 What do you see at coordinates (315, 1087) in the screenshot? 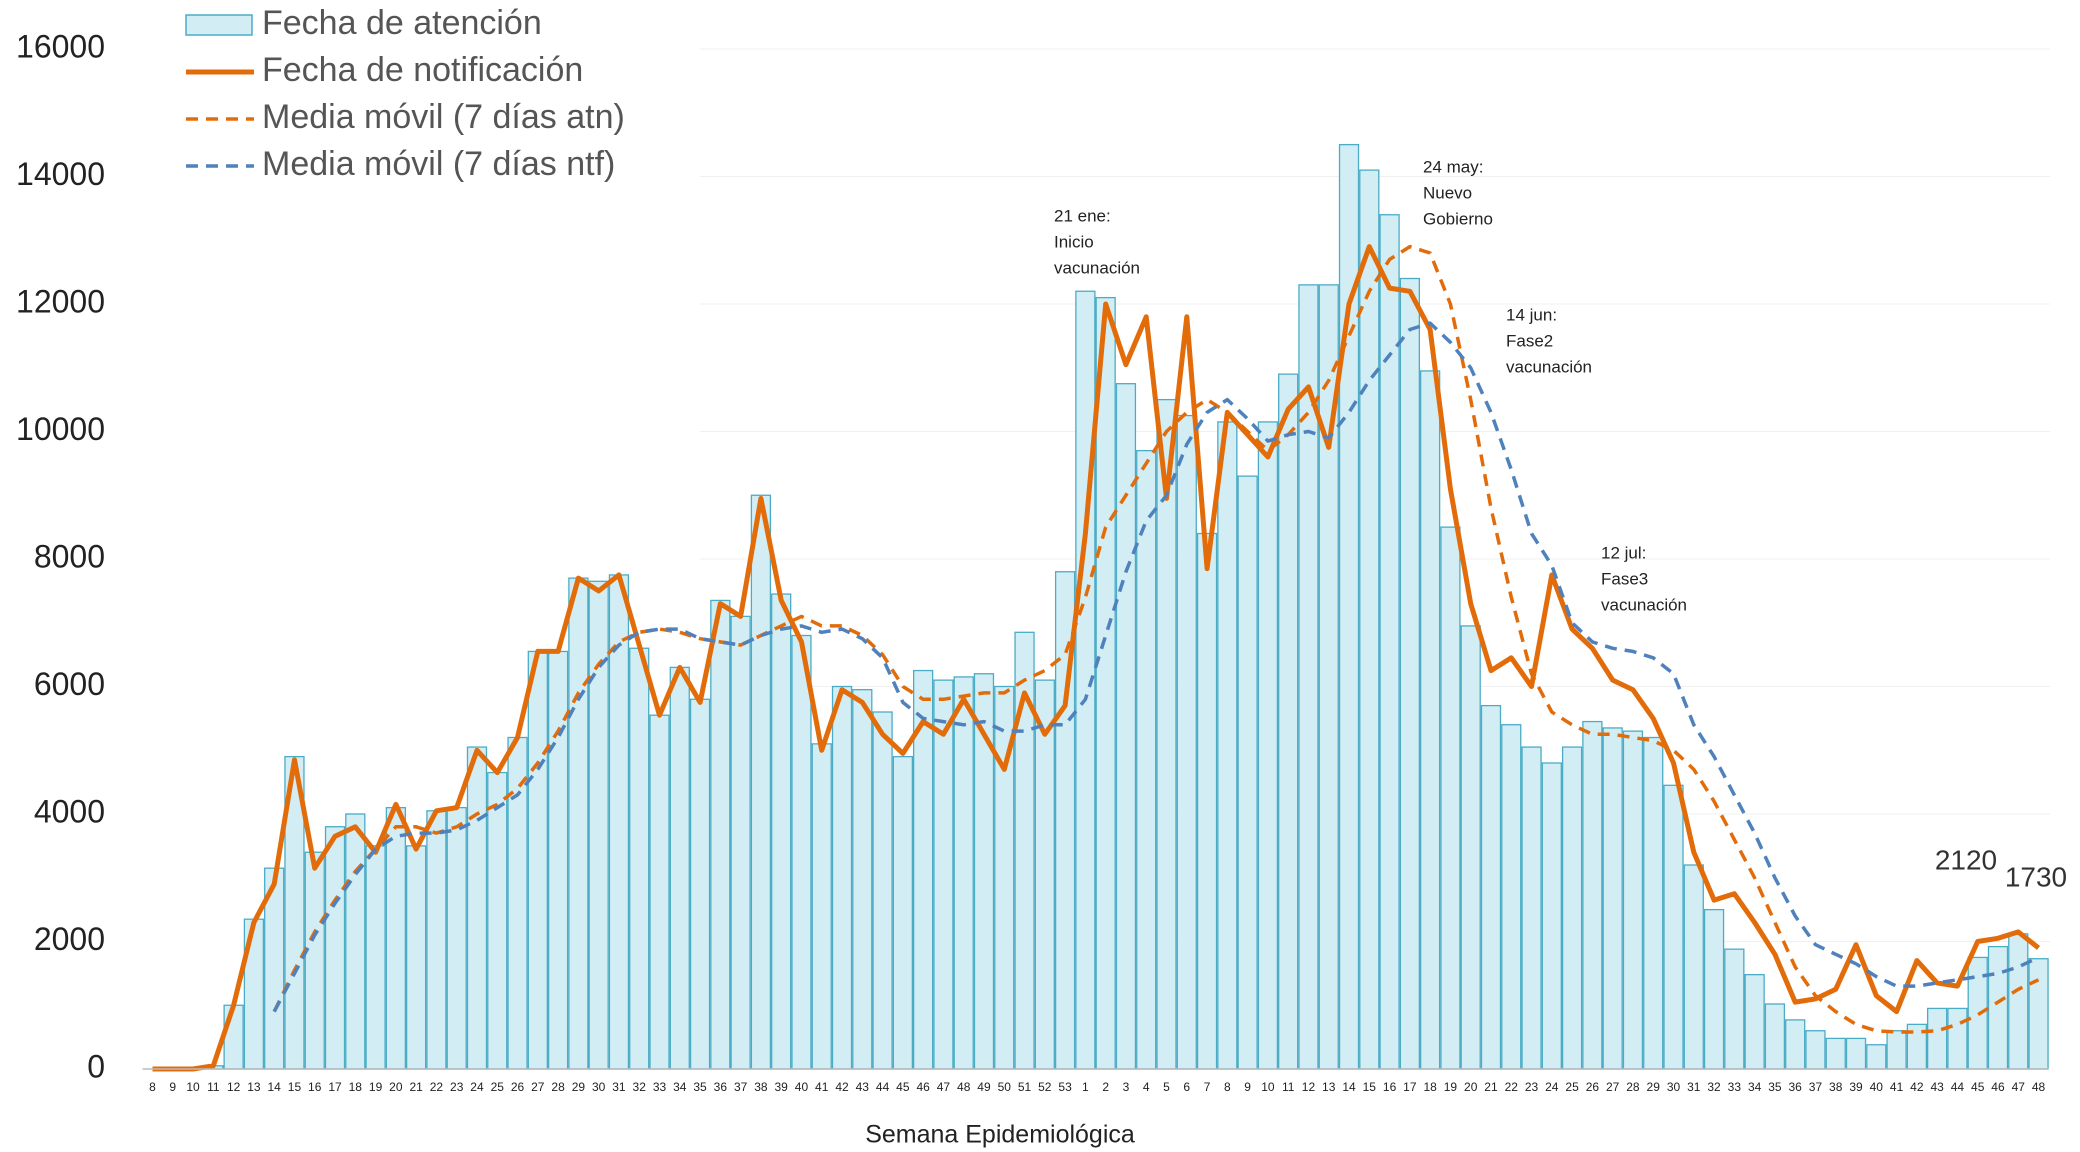
I see `x-tick-label: 16` at bounding box center [315, 1087].